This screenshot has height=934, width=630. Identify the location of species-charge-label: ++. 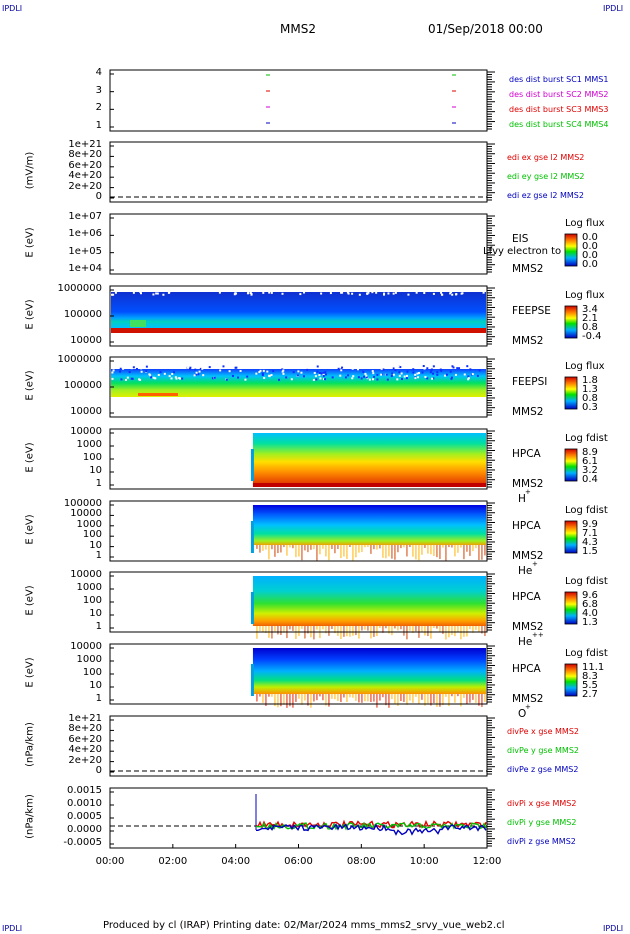
(538, 635).